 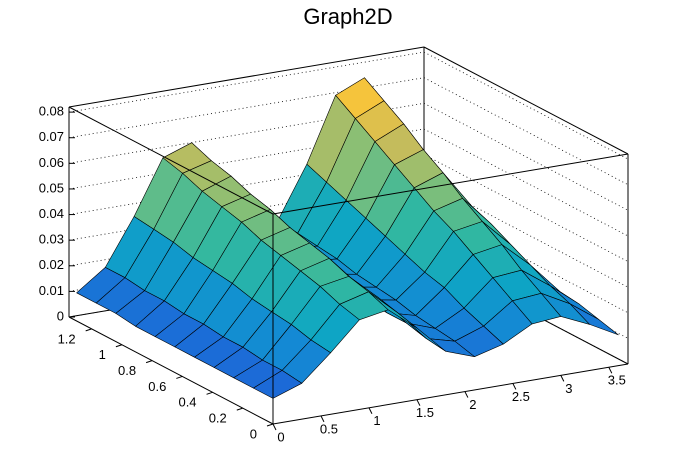 I want to click on surface-cell, so click(x=278, y=384).